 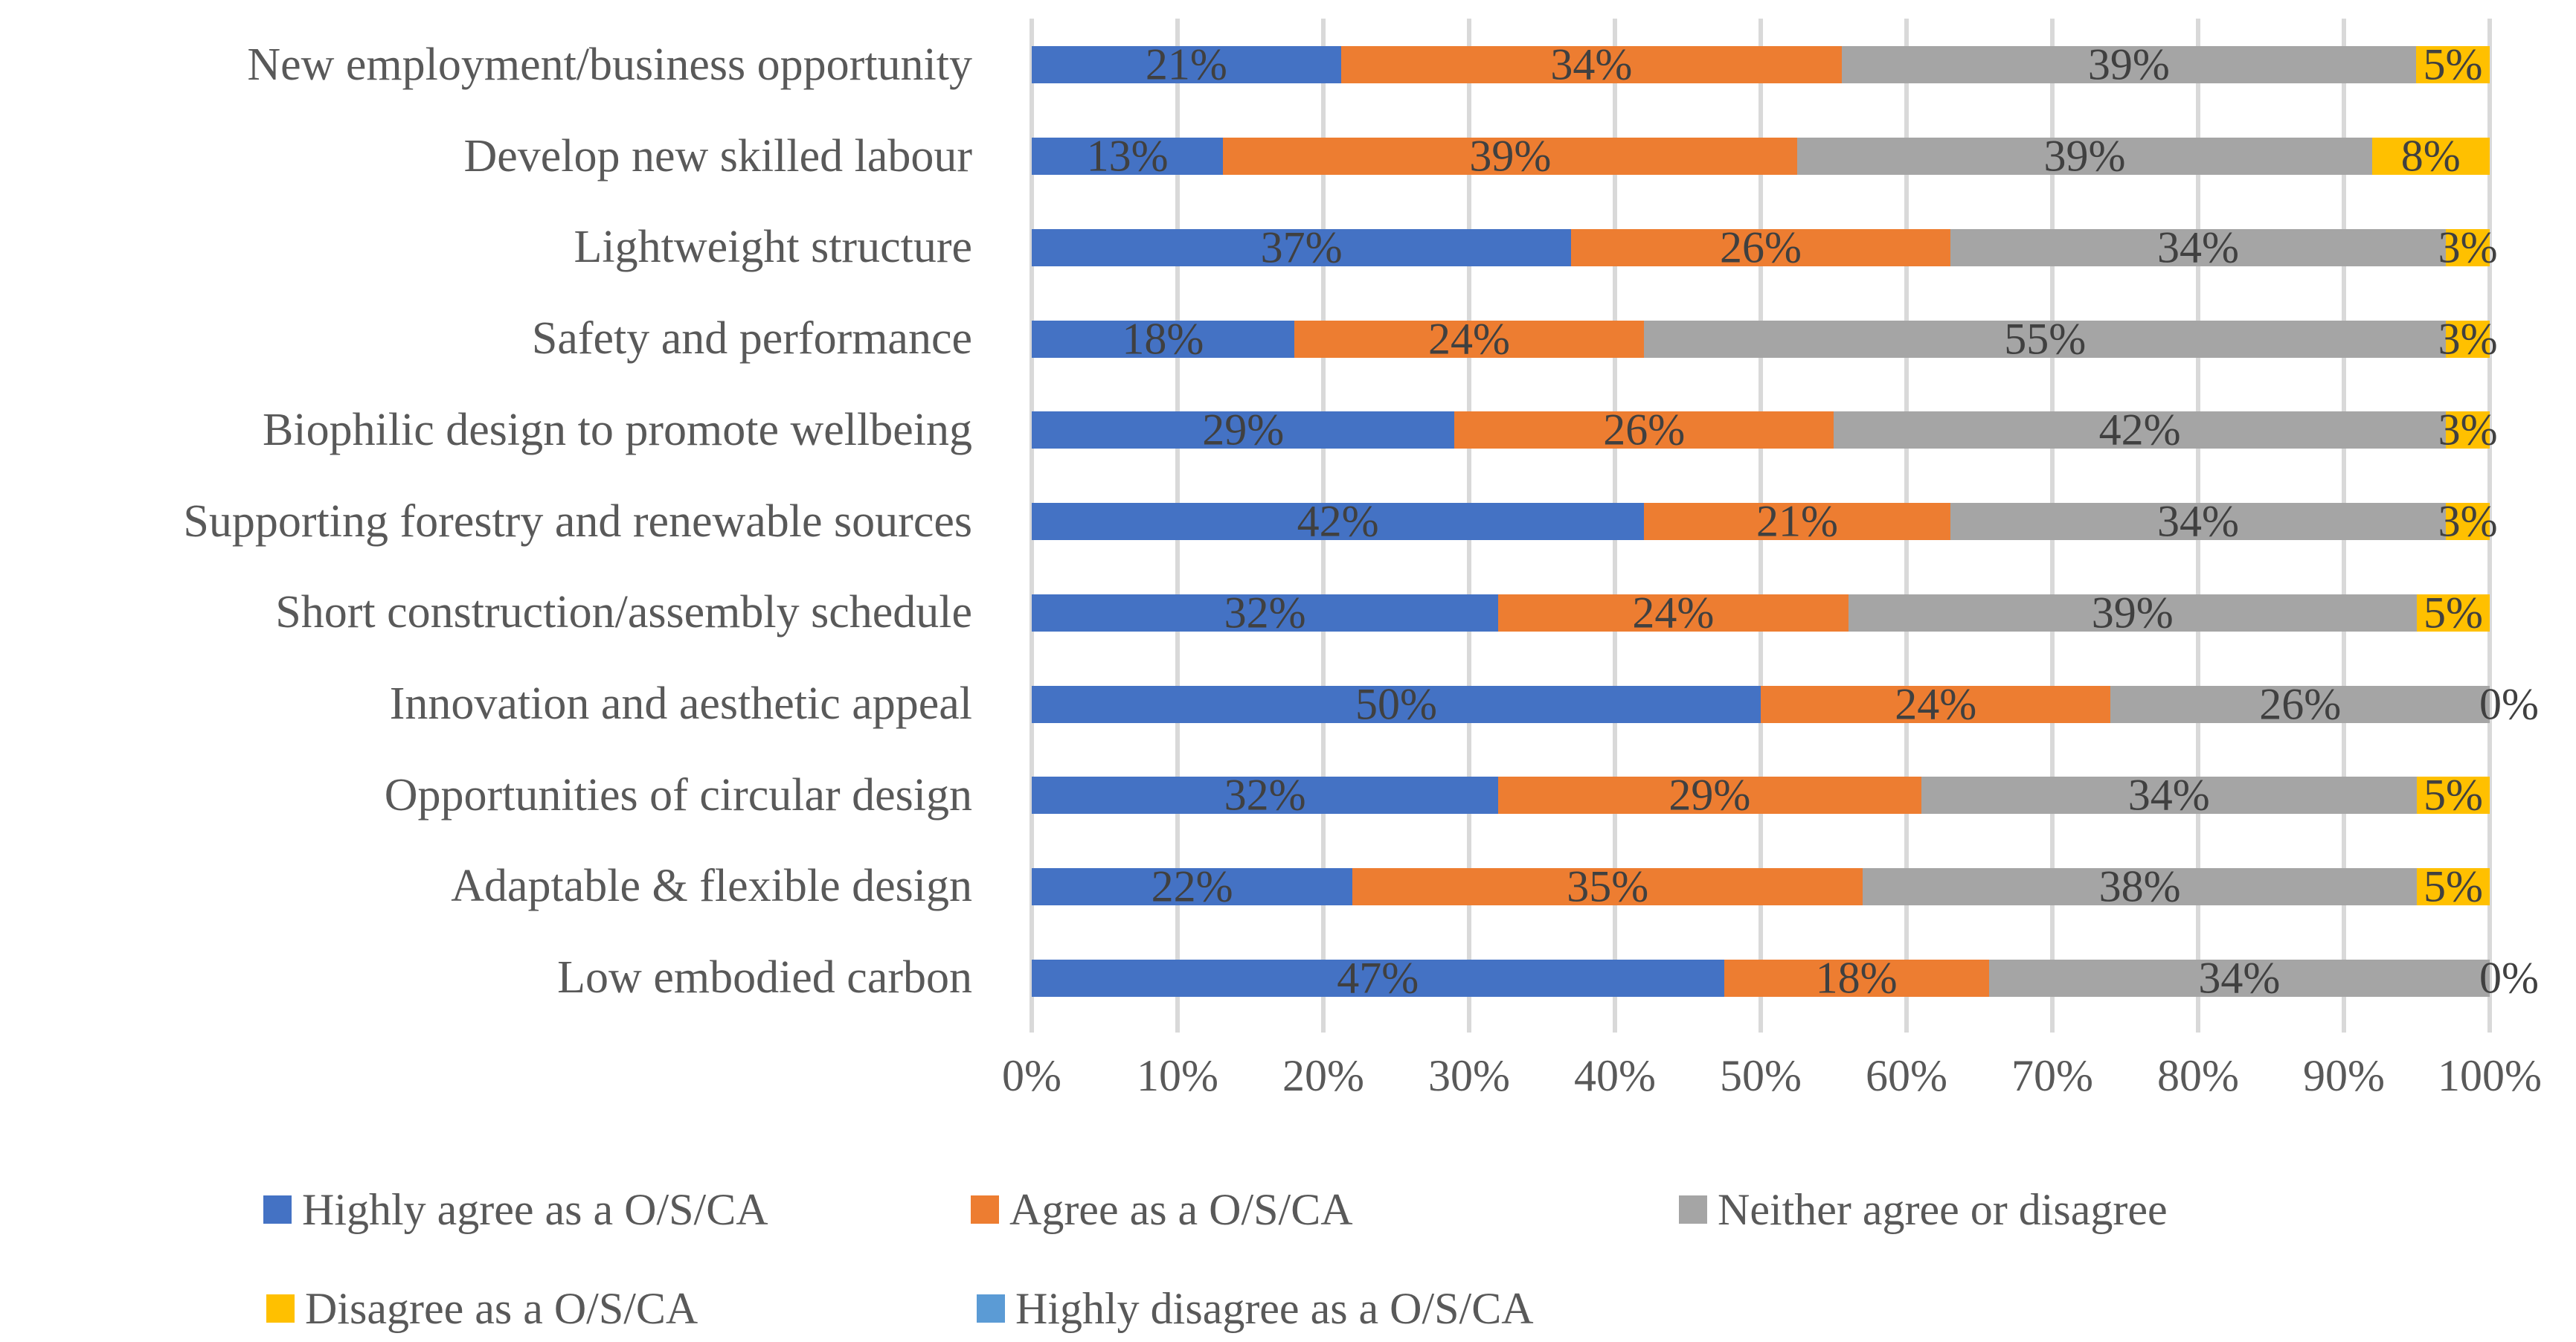 I want to click on x-axis-tick-label: 50%, so click(x=1761, y=1075).